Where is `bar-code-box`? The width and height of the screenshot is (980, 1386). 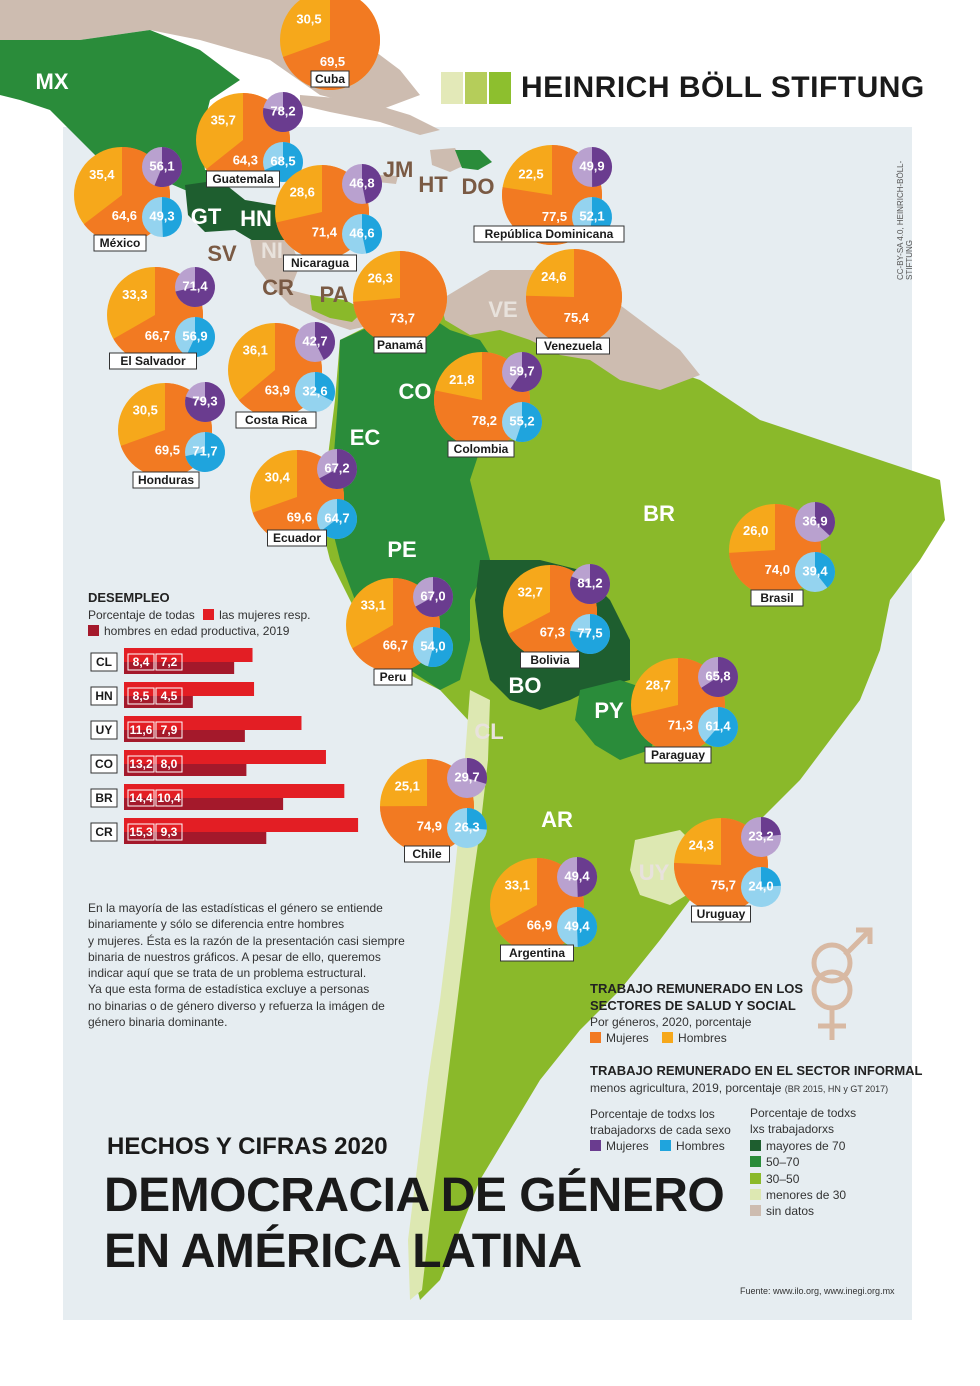 bar-code-box is located at coordinates (104, 730).